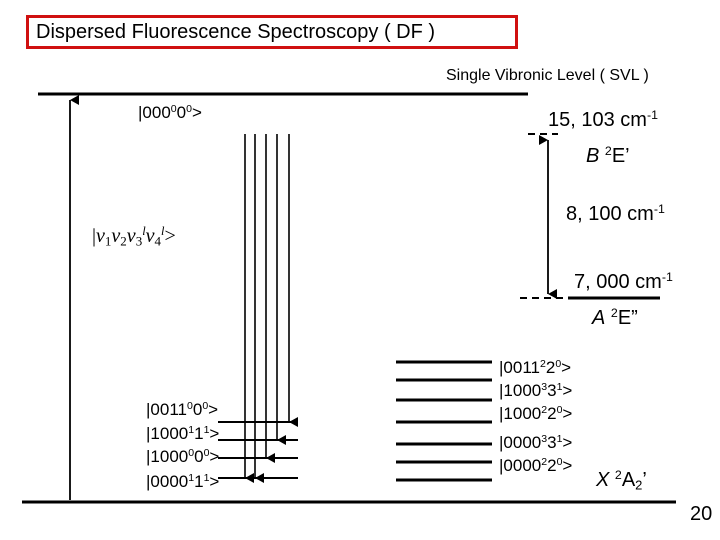  What do you see at coordinates (547, 75) in the screenshot?
I see `svl-label: Single Vibronic Level ( SVL )` at bounding box center [547, 75].